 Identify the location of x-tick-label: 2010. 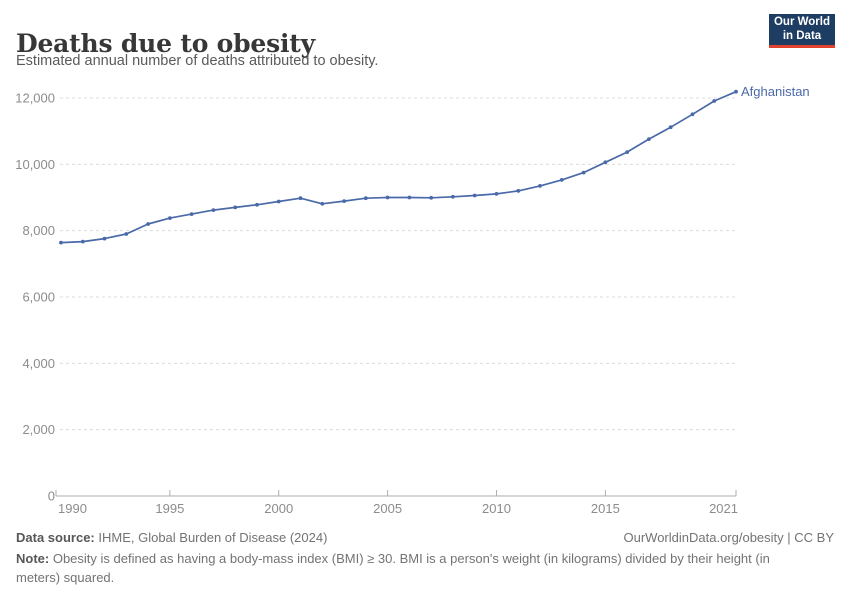
(496, 508).